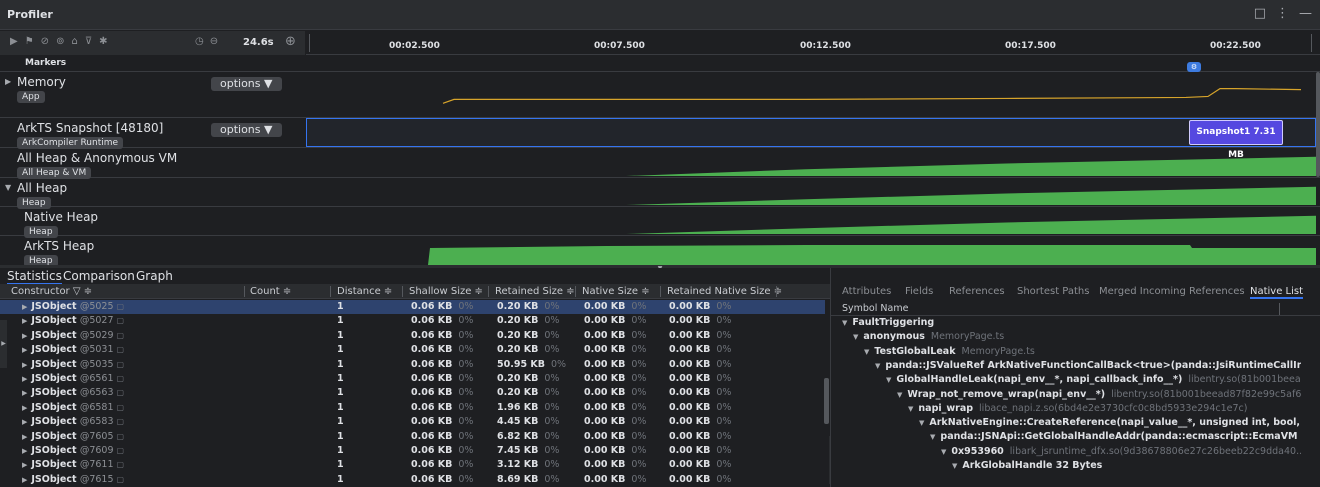 The height and width of the screenshot is (487, 1320). What do you see at coordinates (1259, 13) in the screenshot?
I see `restore-icon: □` at bounding box center [1259, 13].